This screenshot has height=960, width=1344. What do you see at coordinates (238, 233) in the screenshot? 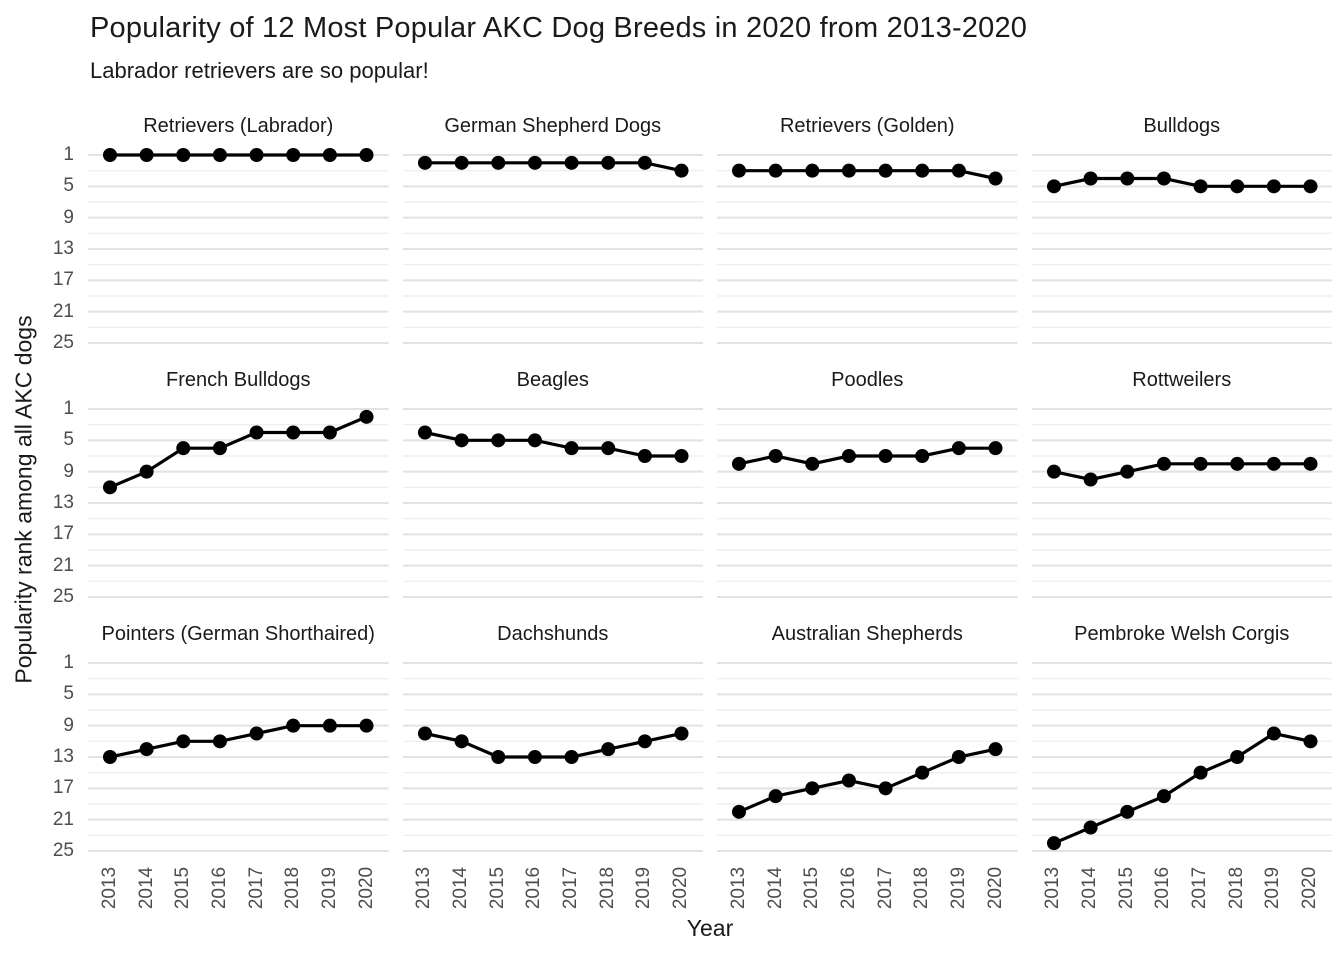
I see `facet-panel: Retrievers (Labrador)` at bounding box center [238, 233].